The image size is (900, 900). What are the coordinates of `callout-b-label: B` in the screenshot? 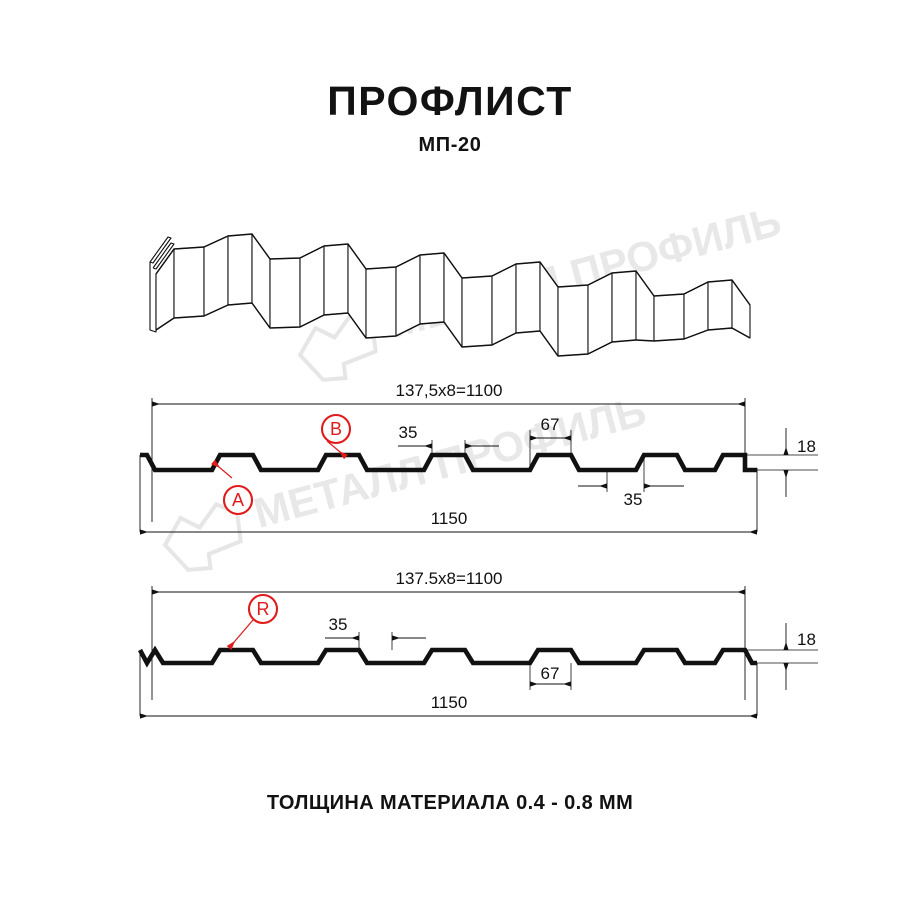 It's located at (336, 429).